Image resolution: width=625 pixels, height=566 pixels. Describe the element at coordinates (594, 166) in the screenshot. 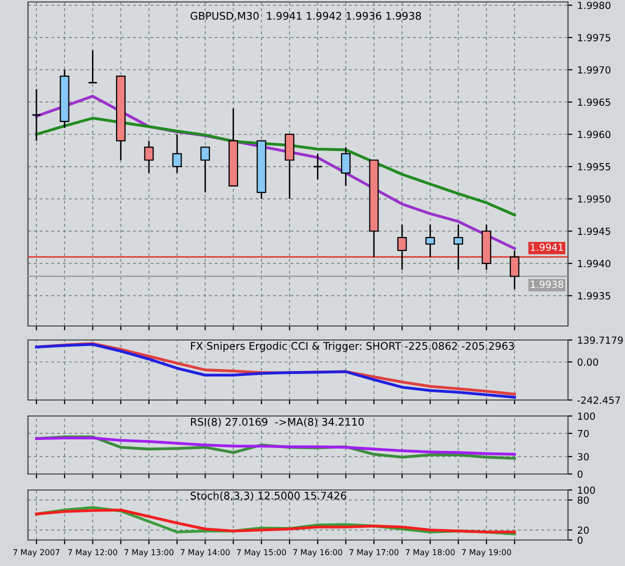

I see `y-tick-label: 1.9955` at that location.